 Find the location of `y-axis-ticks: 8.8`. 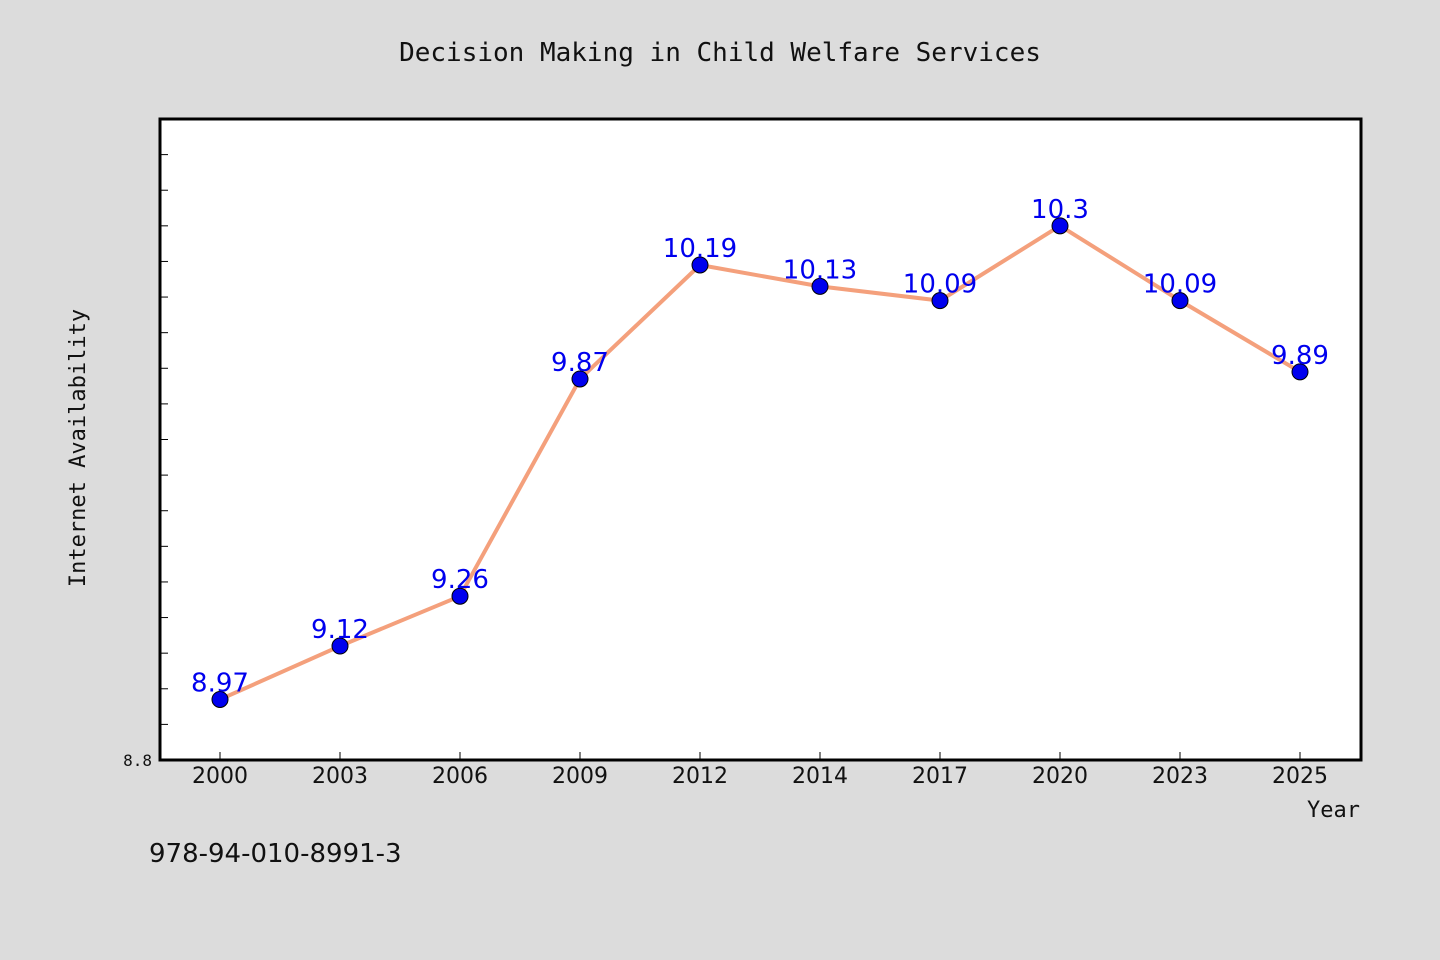

y-axis-ticks: 8.8 is located at coordinates (145, 462).